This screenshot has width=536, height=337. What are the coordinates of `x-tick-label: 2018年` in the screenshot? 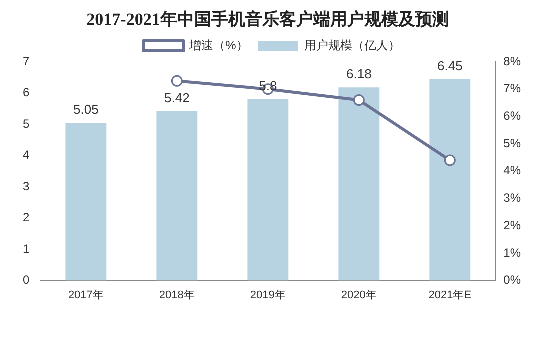 It's located at (177, 295).